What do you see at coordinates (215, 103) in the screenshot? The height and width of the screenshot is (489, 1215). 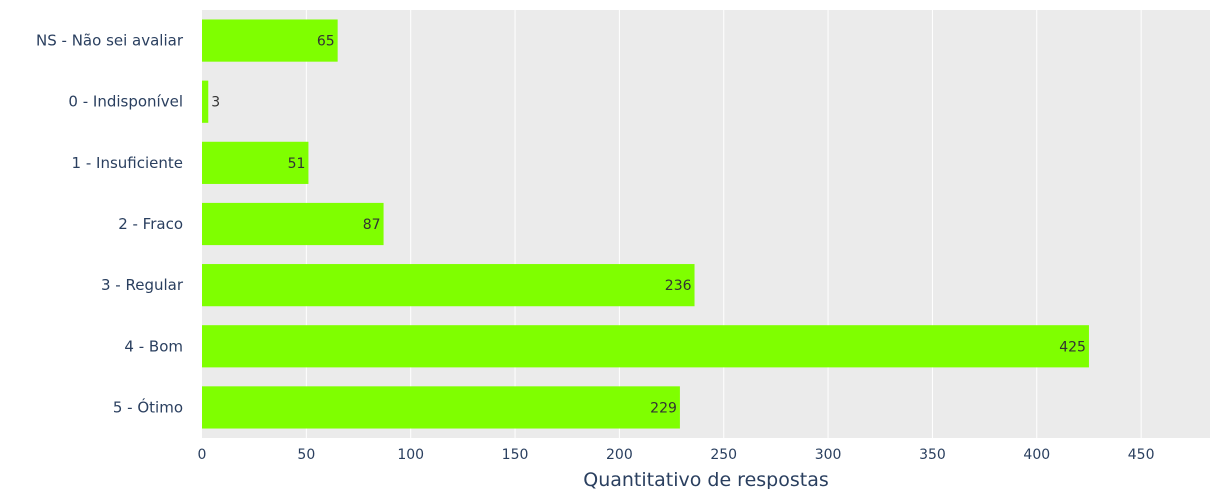 I see `data-label: 3` at bounding box center [215, 103].